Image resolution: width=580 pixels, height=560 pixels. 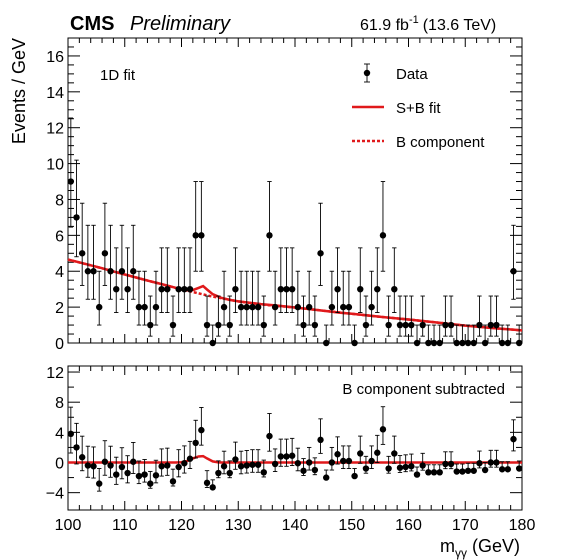 What do you see at coordinates (59, 236) in the screenshot?
I see `main-y-tick-label: 6` at bounding box center [59, 236].